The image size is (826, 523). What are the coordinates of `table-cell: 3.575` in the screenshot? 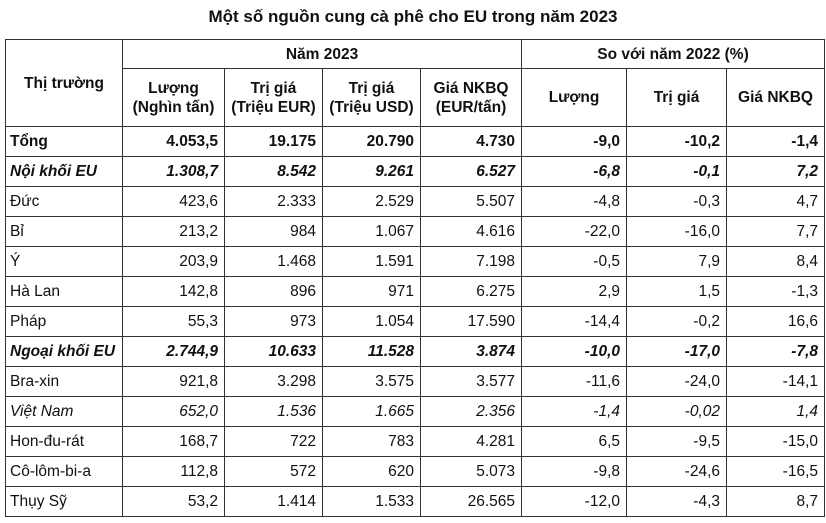 It's located at (371, 381).